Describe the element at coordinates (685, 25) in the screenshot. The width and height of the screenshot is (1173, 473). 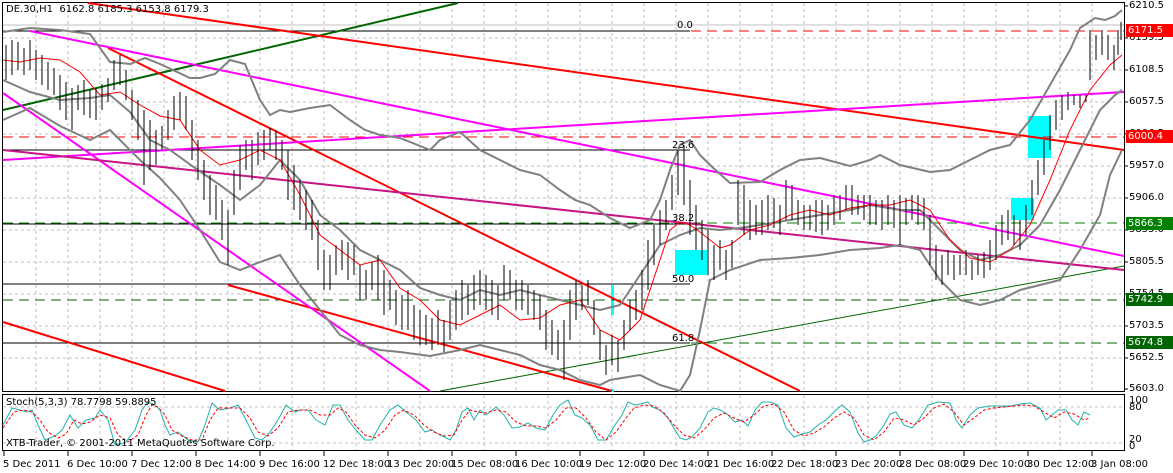
I see `fib-label-0: 0.0` at that location.